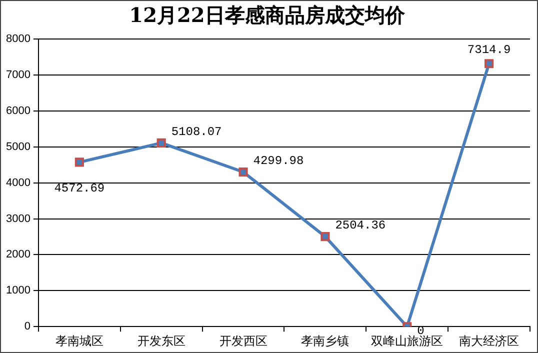 This screenshot has height=353, width=538. What do you see at coordinates (267, 15) in the screenshot?
I see `chart-title: 12月22日孝感商品房成交均价` at bounding box center [267, 15].